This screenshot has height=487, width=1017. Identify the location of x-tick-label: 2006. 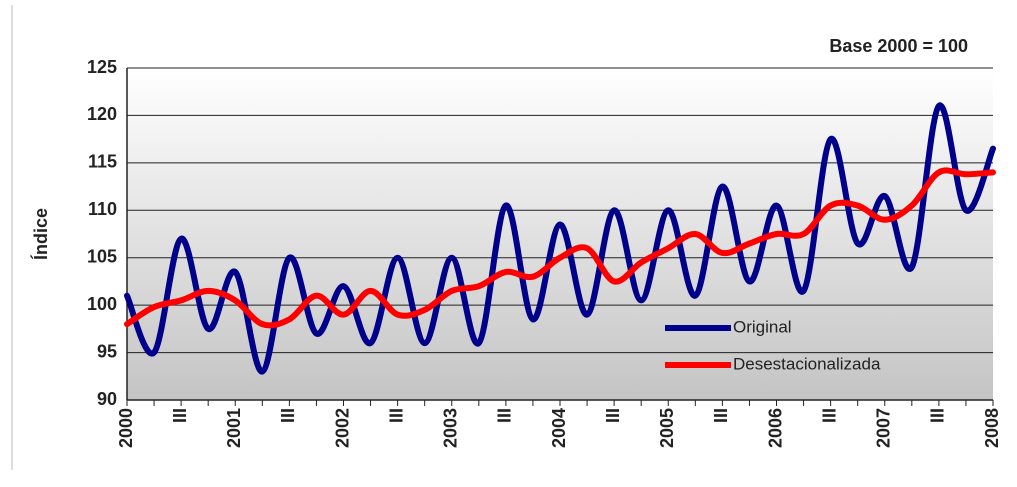
(775, 428).